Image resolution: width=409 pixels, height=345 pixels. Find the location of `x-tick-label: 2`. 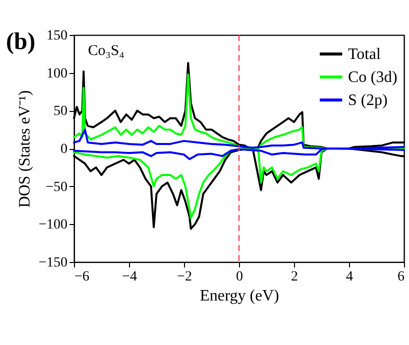

x-tick-label: 2 is located at coordinates (294, 277).